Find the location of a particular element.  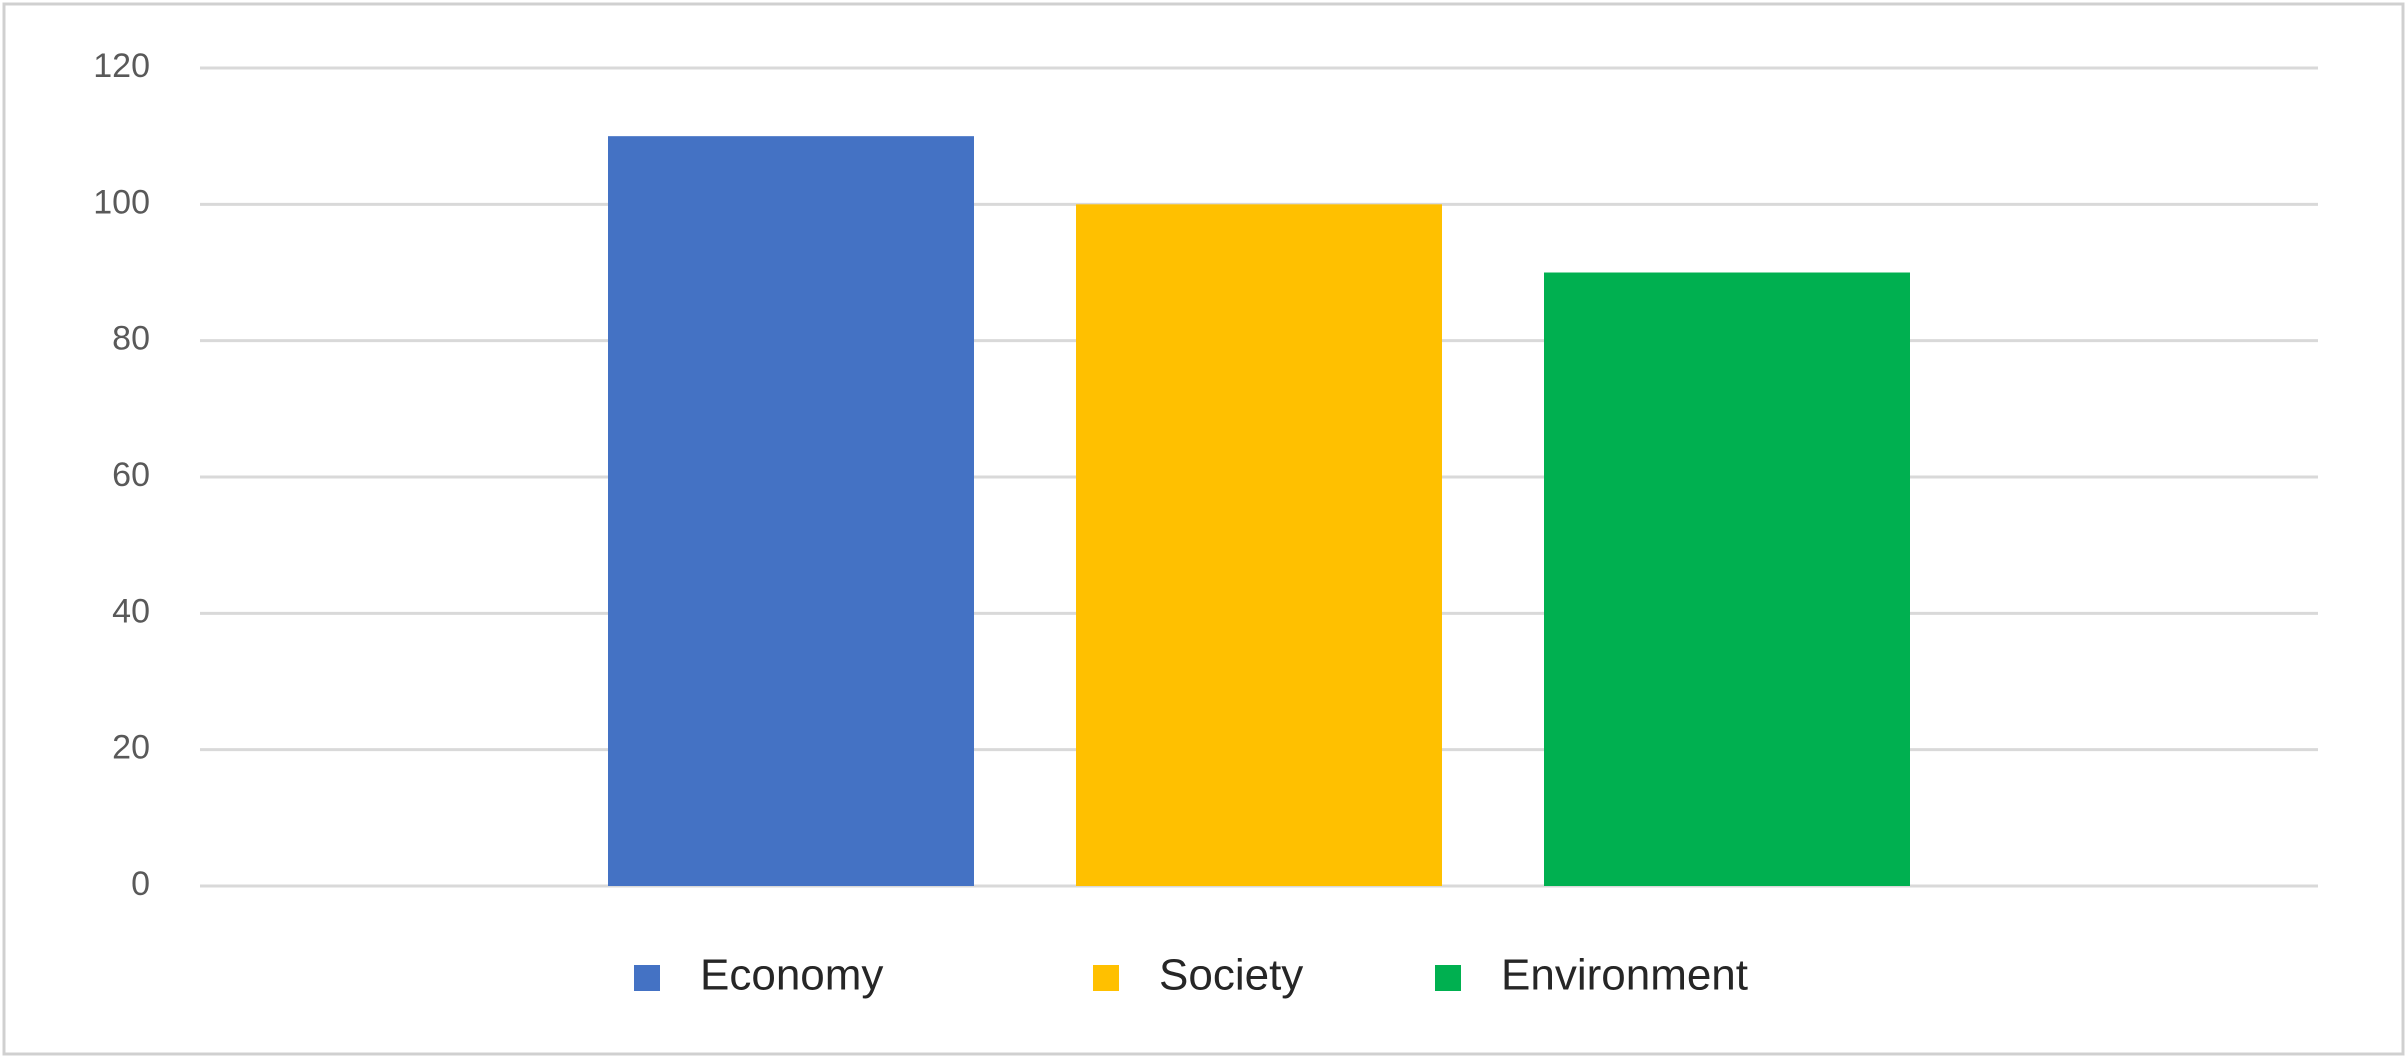

y-tick-label: 40 is located at coordinates (131, 611).